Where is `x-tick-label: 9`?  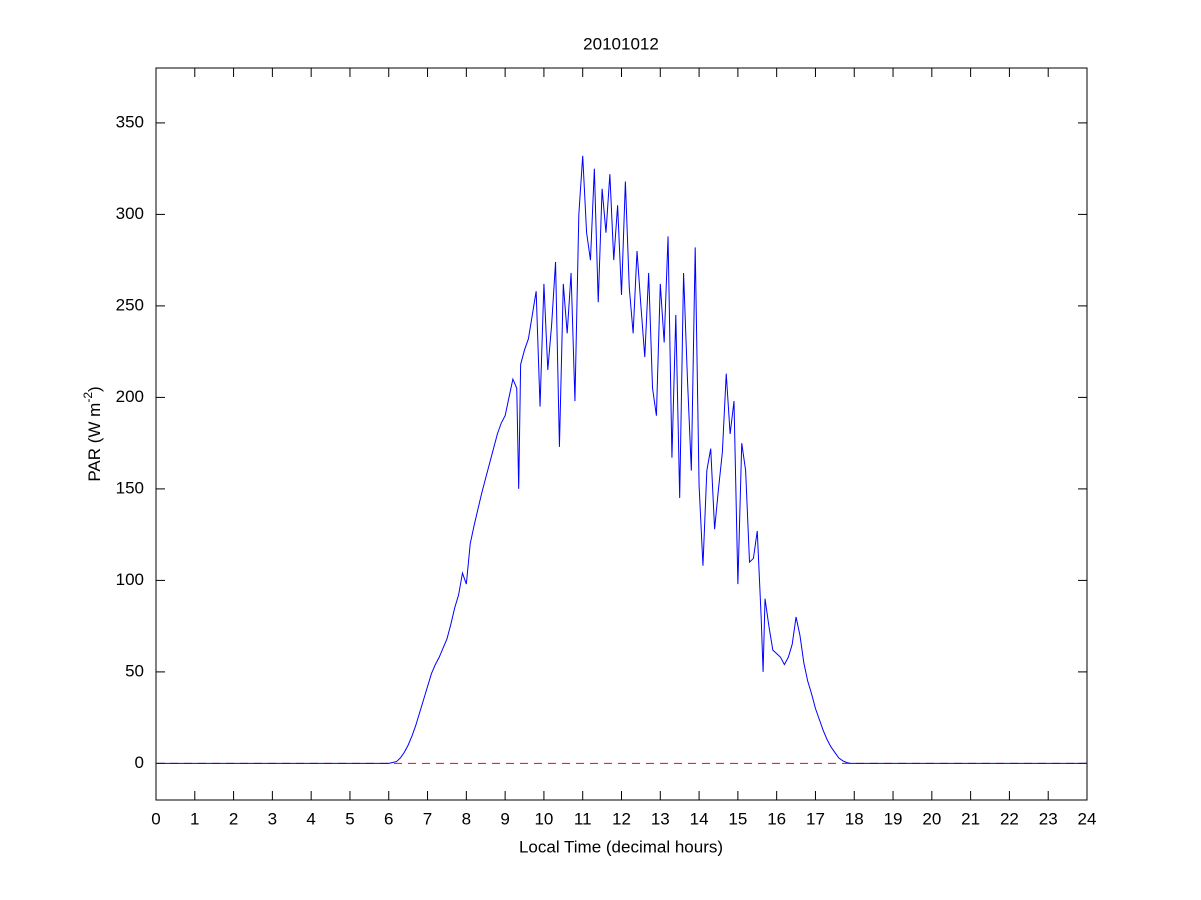 x-tick-label: 9 is located at coordinates (504, 818).